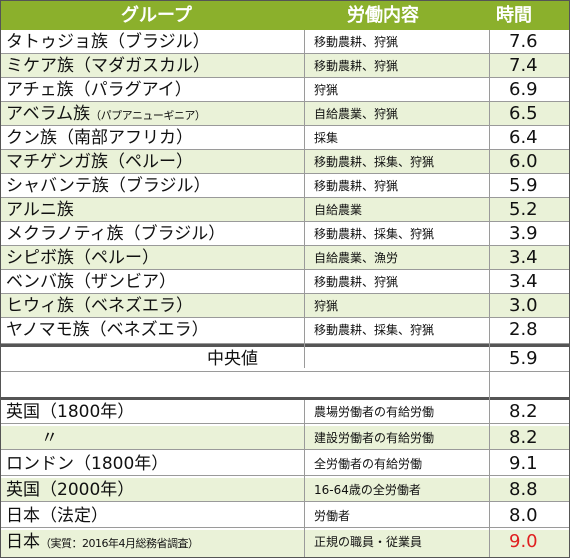  Describe the element at coordinates (99, 306) in the screenshot. I see `group-name: ヒウィ族（ベネズエラ）` at that location.